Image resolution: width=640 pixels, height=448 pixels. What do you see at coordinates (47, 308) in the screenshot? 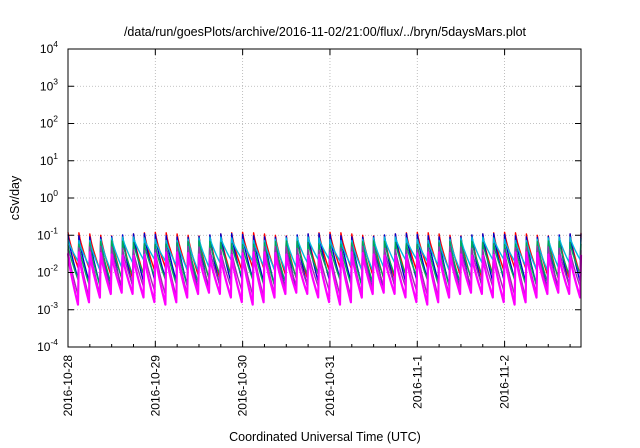
I see `y-tick-label: 10⁻³` at bounding box center [47, 308].